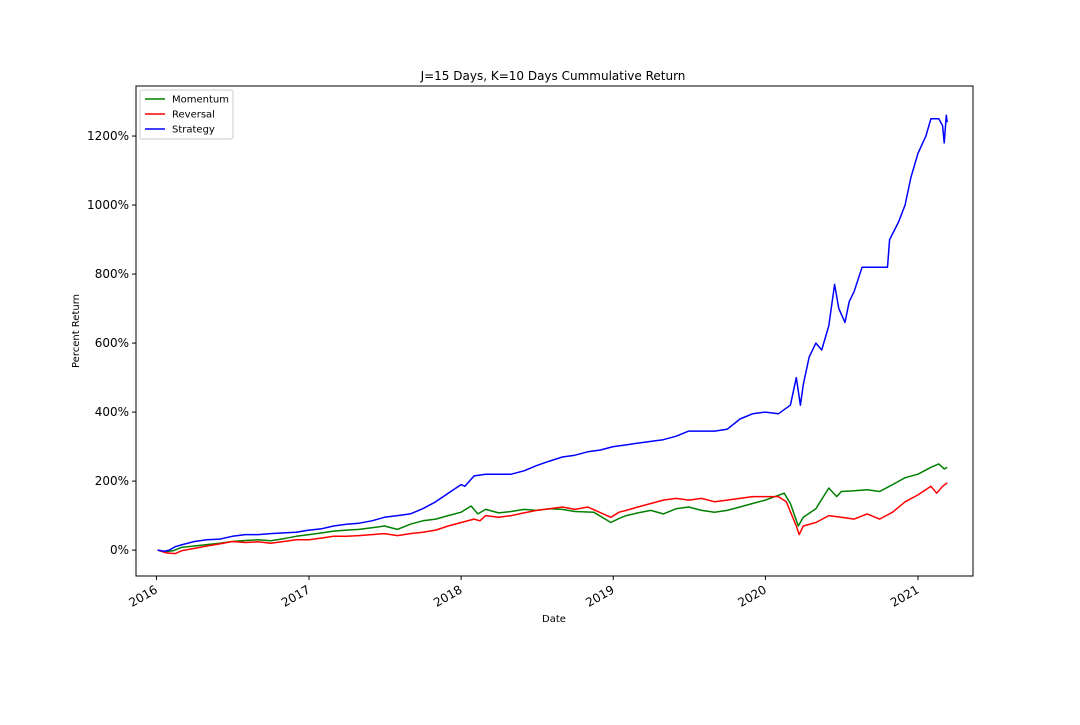 This screenshot has width=1080, height=725. What do you see at coordinates (108, 205) in the screenshot?
I see `y-tick-label: 1000%` at bounding box center [108, 205].